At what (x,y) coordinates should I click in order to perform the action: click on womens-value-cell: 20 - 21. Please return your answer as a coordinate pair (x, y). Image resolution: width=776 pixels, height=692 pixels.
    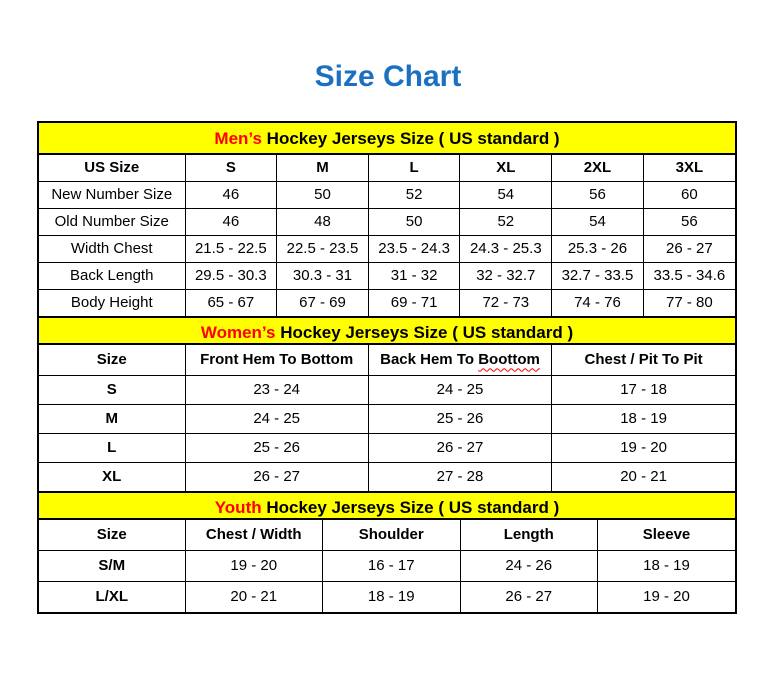
    Looking at the image, I should click on (643, 476).